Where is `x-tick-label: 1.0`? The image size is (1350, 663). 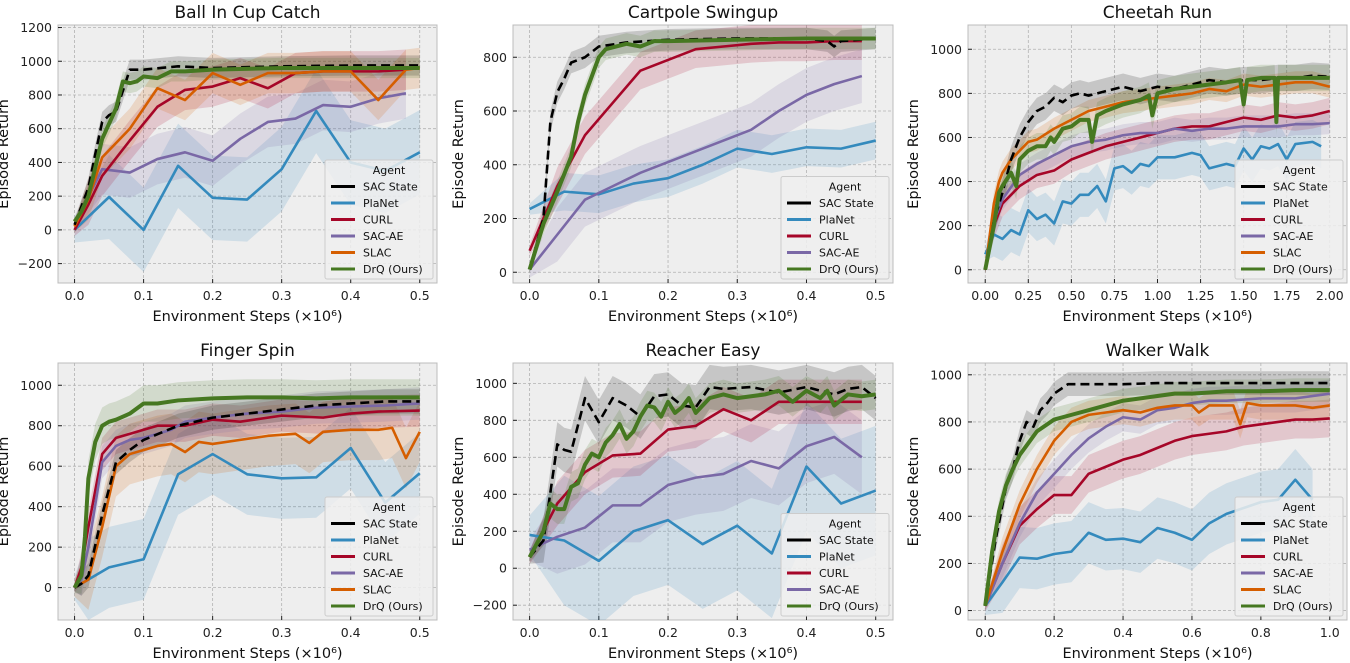
x-tick-label: 1.0 is located at coordinates (1330, 632).